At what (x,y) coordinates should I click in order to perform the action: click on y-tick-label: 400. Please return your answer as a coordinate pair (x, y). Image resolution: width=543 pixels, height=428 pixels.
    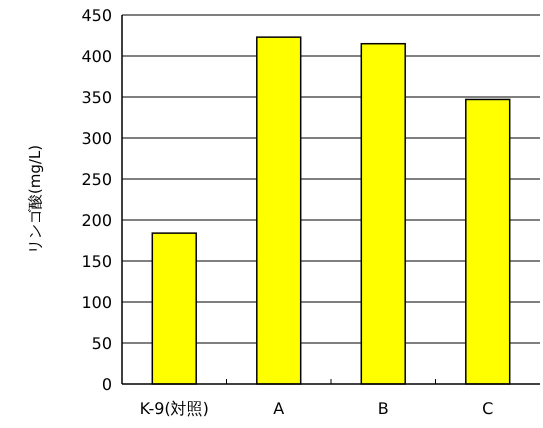
    Looking at the image, I should click on (96, 56).